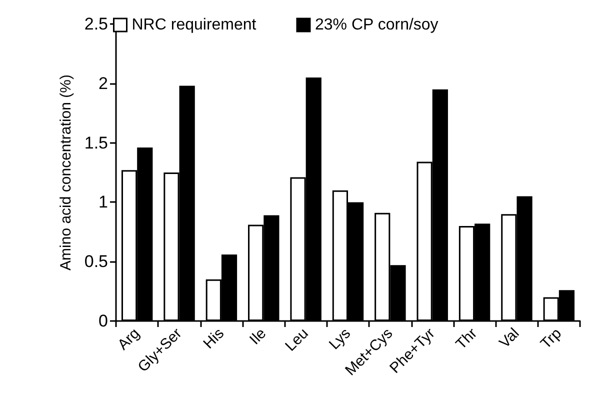  I want to click on x-tick-label: Val, so click(509, 338).